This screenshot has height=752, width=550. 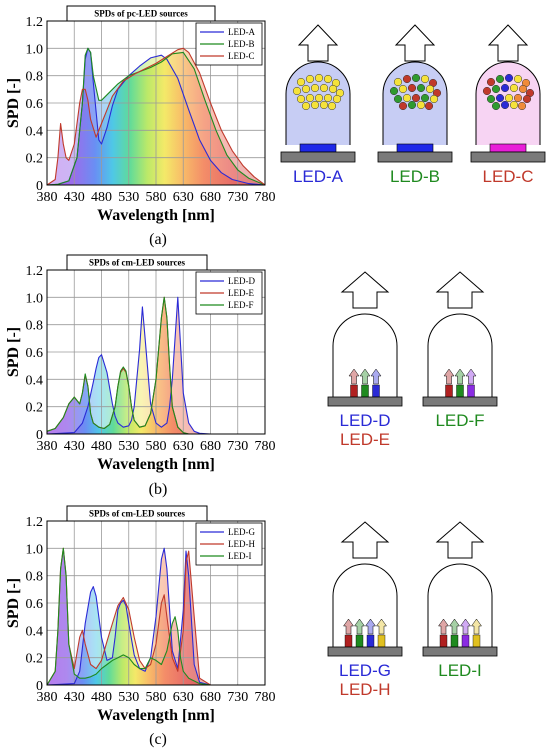 What do you see at coordinates (101, 197) in the screenshot?
I see `x-tick-label: 480` at bounding box center [101, 197].